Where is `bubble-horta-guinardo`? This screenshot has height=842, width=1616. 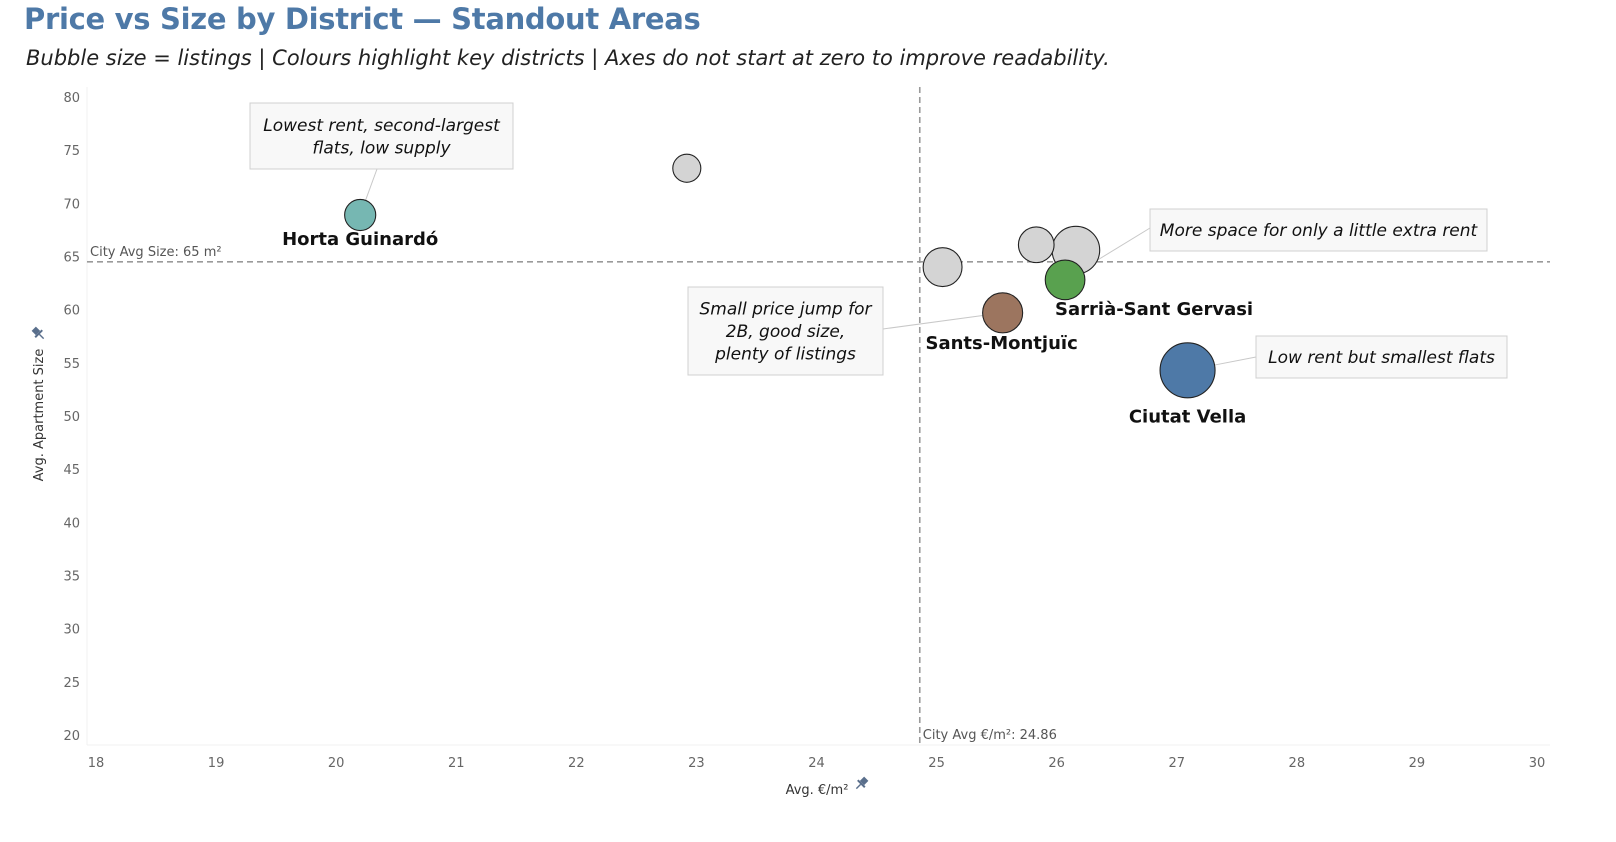 bubble-horta-guinardo is located at coordinates (360, 215).